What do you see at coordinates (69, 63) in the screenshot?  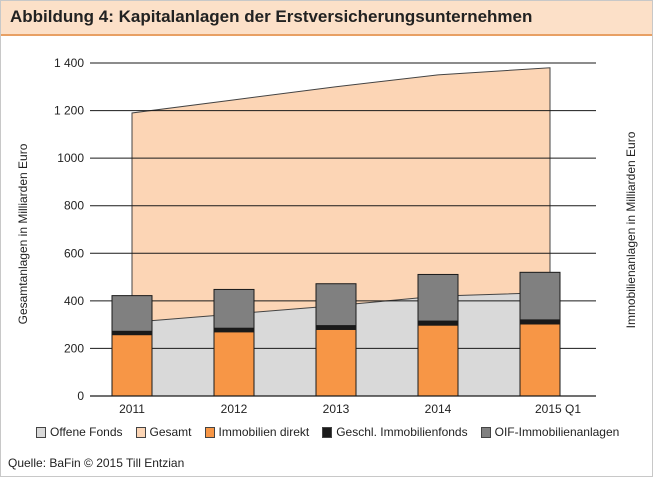 I see `y-tick-label: 1 400` at bounding box center [69, 63].